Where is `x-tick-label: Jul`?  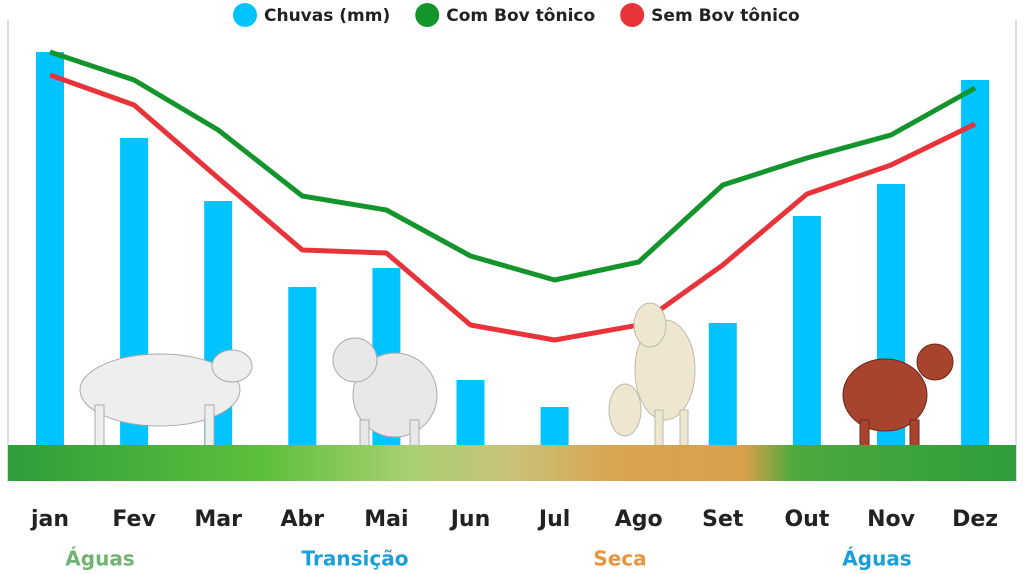
x-tick-label: Jul is located at coordinates (553, 519).